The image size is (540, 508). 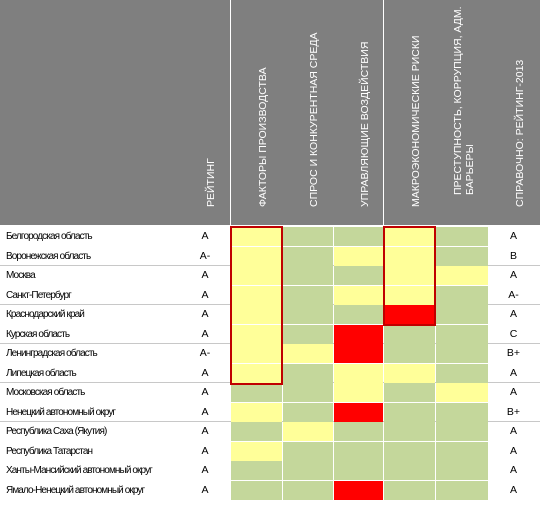 I want to click on region-name: Воронежская область, so click(x=48, y=256).